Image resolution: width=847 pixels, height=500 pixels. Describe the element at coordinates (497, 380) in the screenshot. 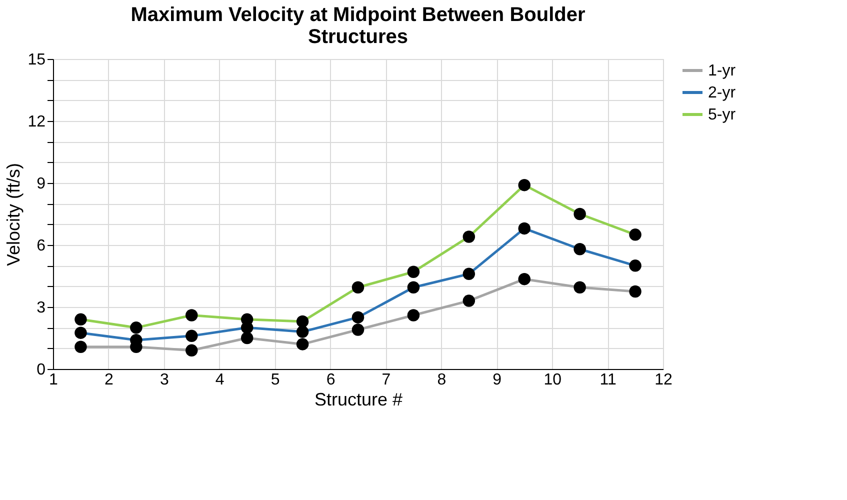

I see `x-tick-label: 9` at that location.